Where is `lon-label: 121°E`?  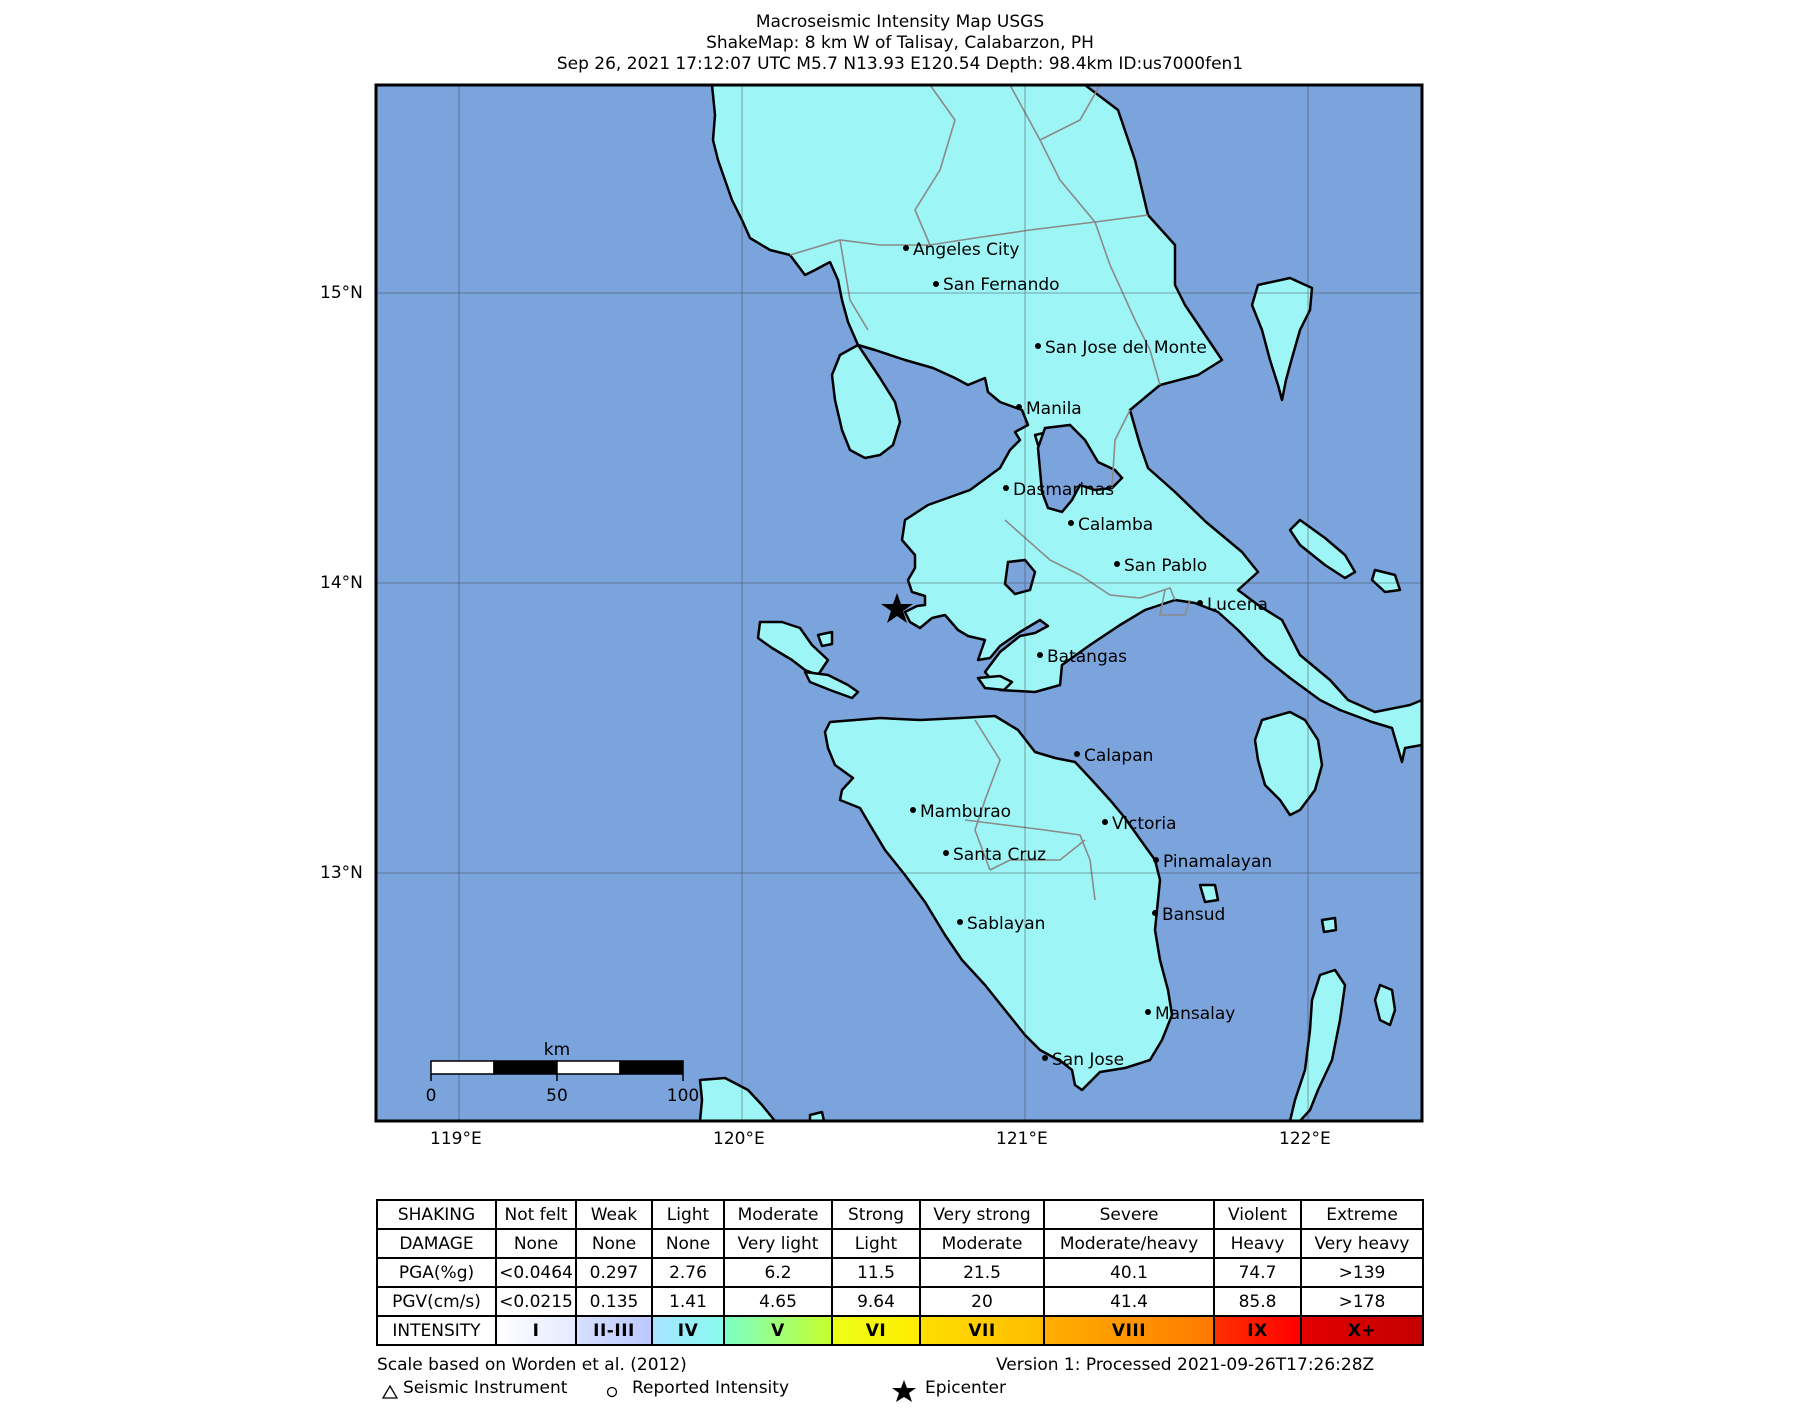
lon-label: 121°E is located at coordinates (1022, 1139).